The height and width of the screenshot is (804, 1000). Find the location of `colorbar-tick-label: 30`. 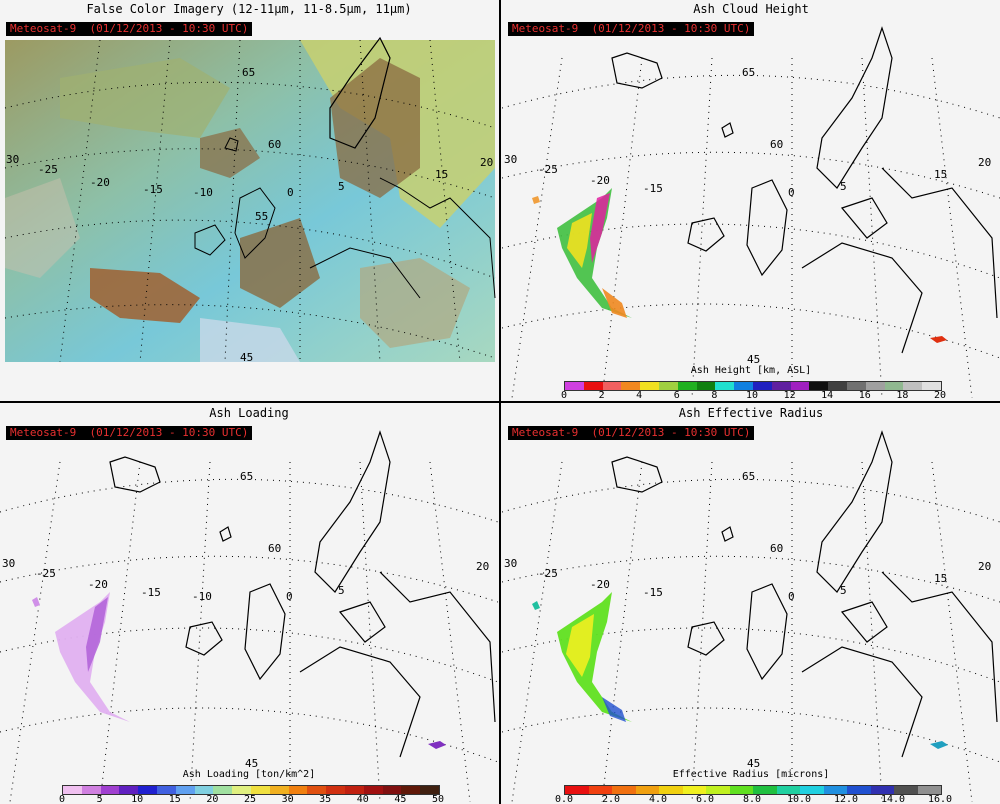

colorbar-tick-label: 30 is located at coordinates (287, 799).